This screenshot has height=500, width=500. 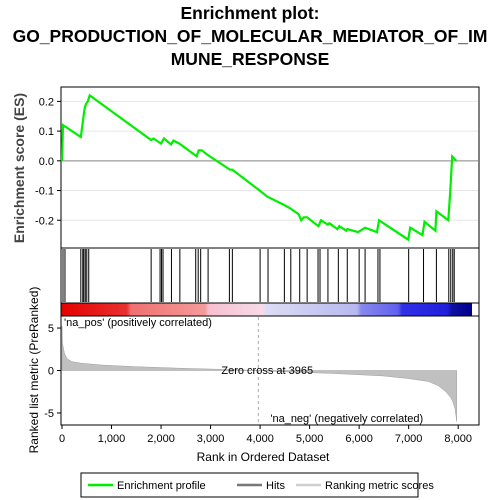 What do you see at coordinates (258, 275) in the screenshot?
I see `hits-marks` at bounding box center [258, 275].